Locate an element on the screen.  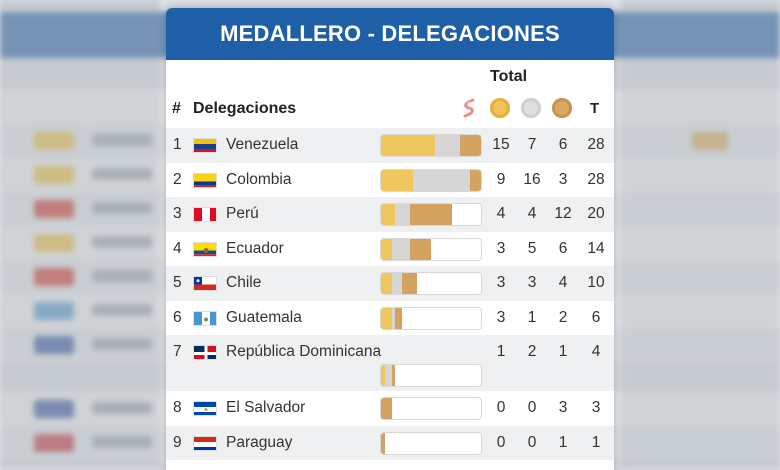
table-row: 3 Perú 4 4 12 20 is located at coordinates (390, 214).